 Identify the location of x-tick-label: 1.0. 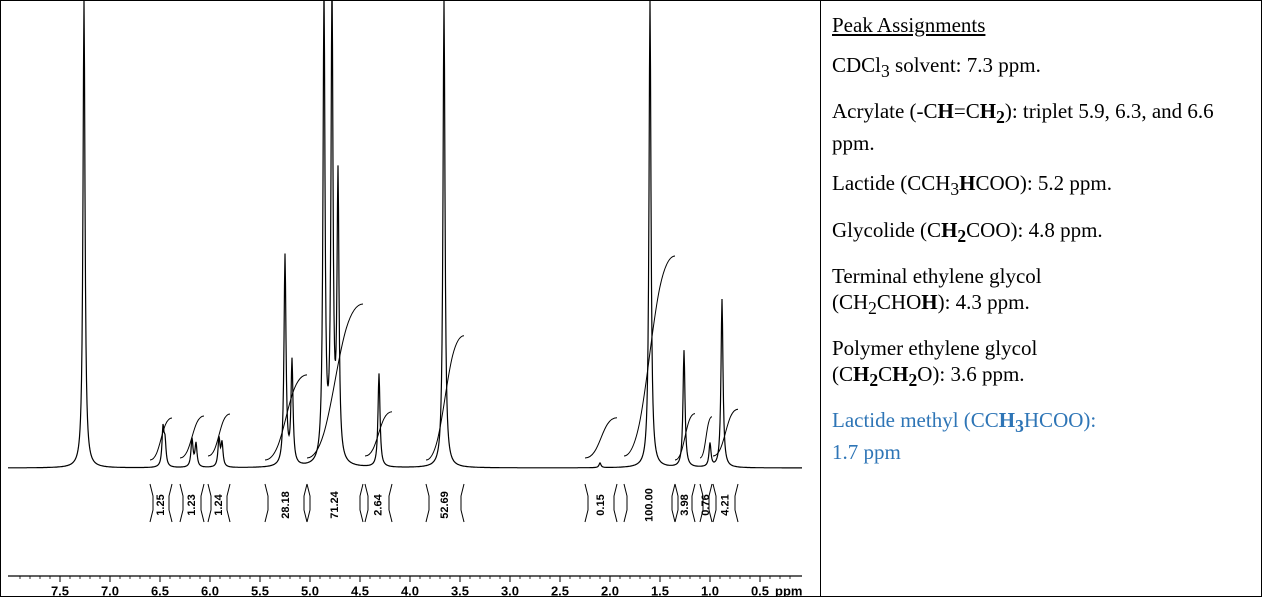
(710, 590).